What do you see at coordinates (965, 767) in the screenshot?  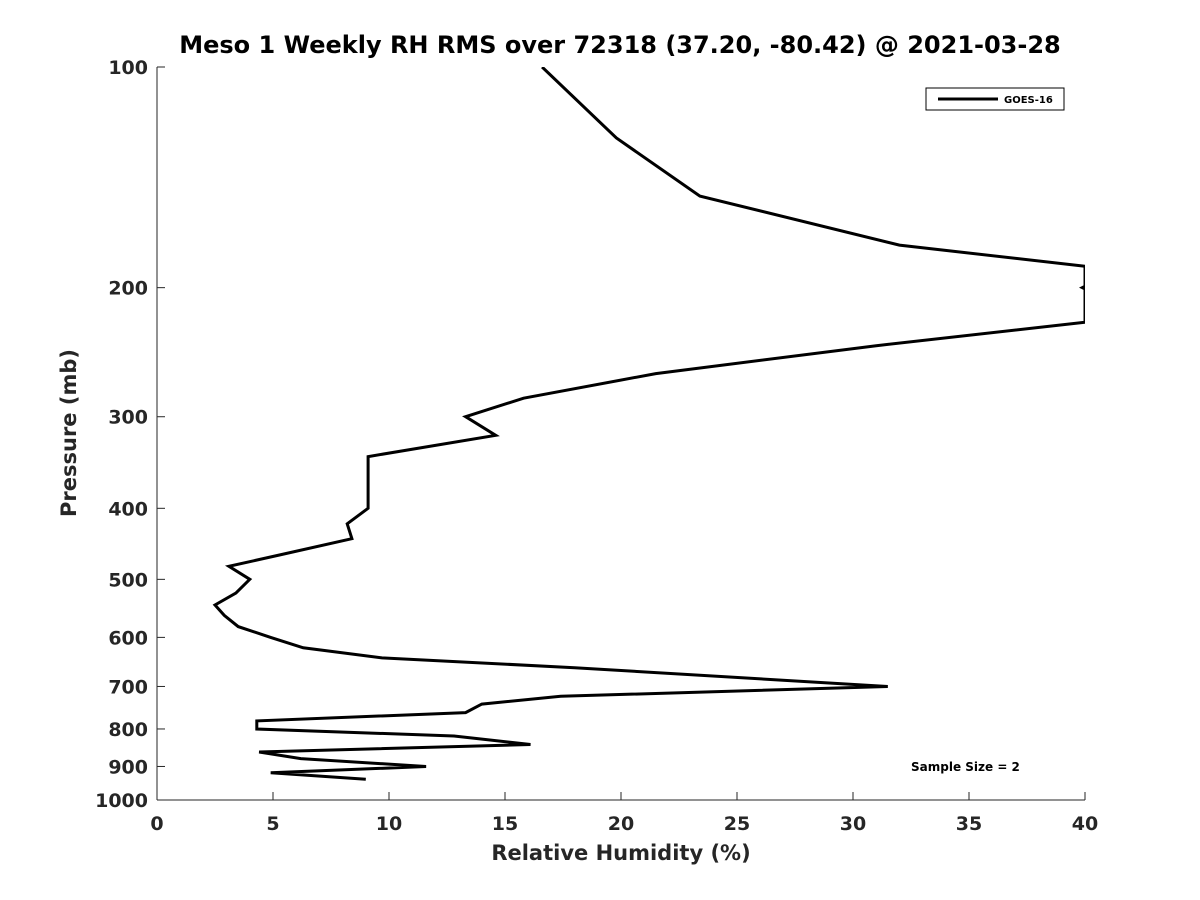 I see `sample-size-annotation: Sample Size = 2` at bounding box center [965, 767].